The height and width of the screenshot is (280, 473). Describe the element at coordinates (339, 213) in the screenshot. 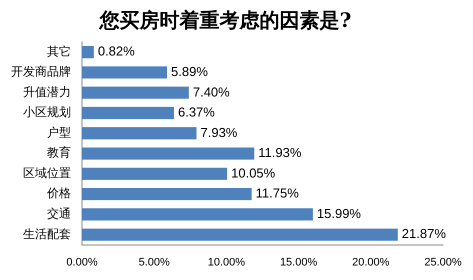

I see `data-label: 15.99%` at that location.